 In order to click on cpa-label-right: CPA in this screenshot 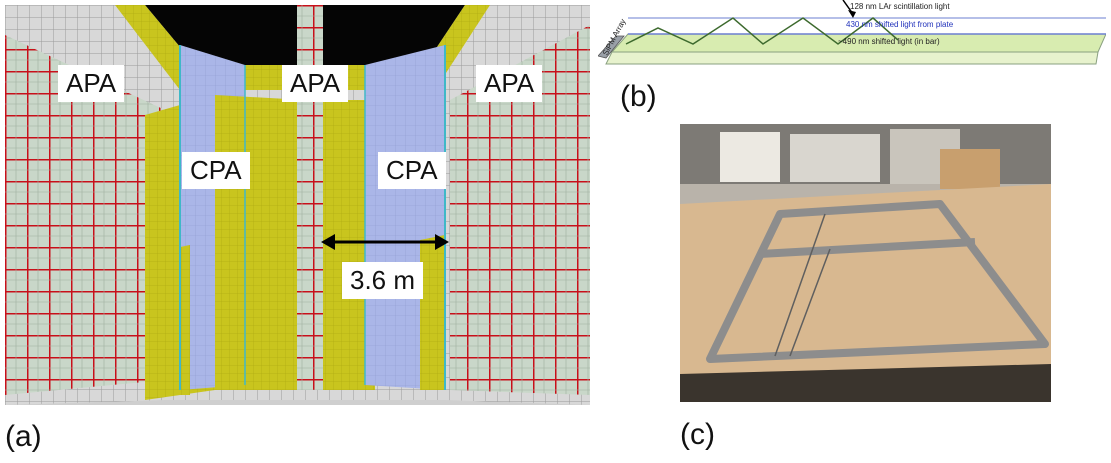, I will do `click(412, 170)`.